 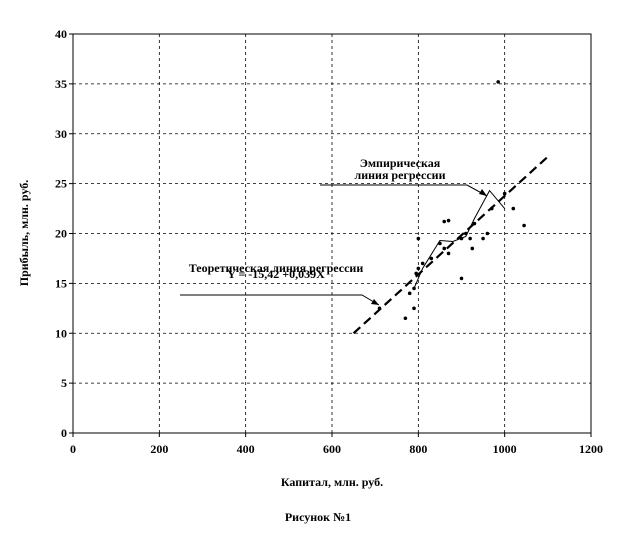 What do you see at coordinates (332, 449) in the screenshot?
I see `x-tick-label: 600` at bounding box center [332, 449].